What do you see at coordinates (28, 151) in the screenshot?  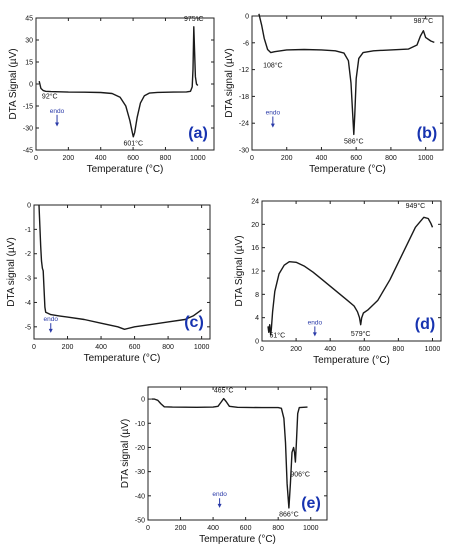 I see `y-tick-label: -45` at bounding box center [28, 151].